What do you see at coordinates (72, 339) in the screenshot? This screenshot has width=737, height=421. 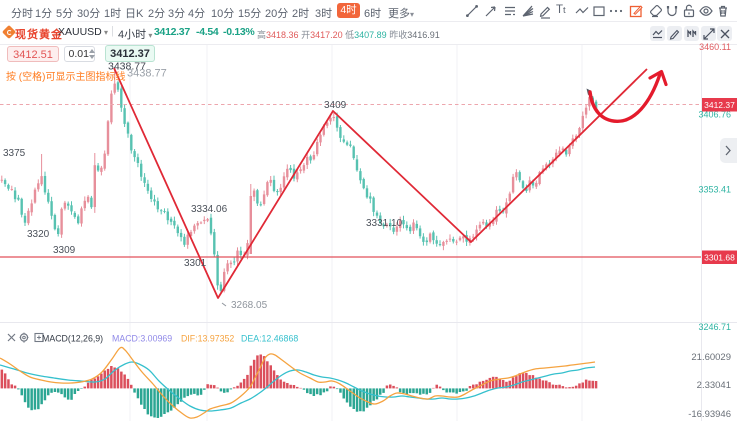 I see `svg-text: MACD(12,26,9)` at bounding box center [72, 339].